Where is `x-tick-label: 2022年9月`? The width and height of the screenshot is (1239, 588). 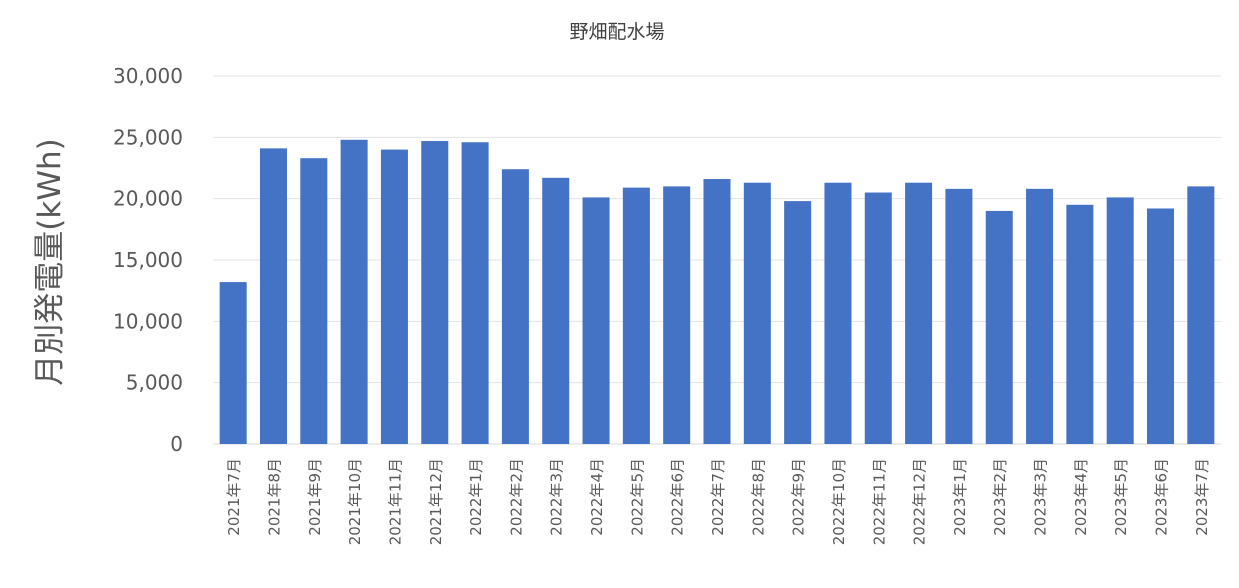
x-tick-label: 2022年9月 is located at coordinates (799, 497).